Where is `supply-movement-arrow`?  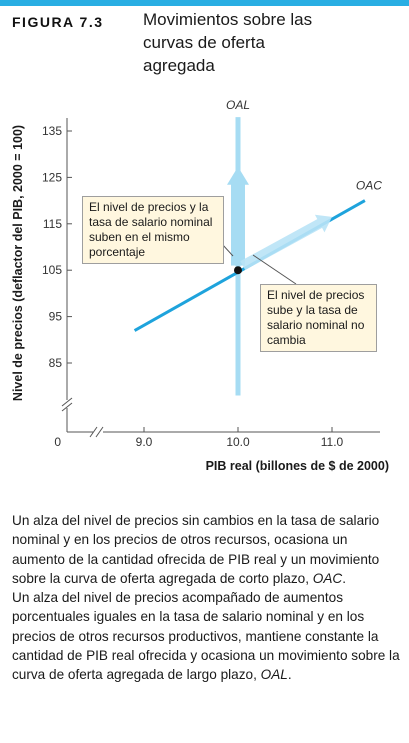 supply-movement-arrow is located at coordinates (286, 242).